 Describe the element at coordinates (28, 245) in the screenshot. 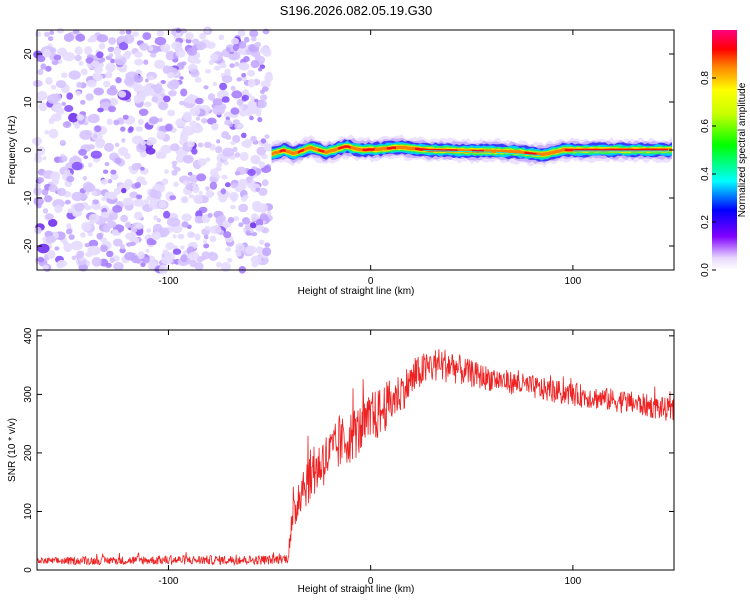

I see `y-tick-label: -20` at that location.